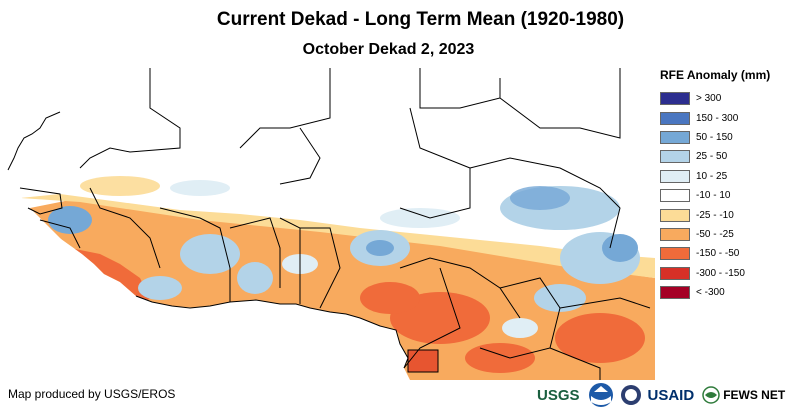 Image resolution: width=797 pixels, height=413 pixels. I want to click on legend-label: 150 - 300, so click(717, 118).